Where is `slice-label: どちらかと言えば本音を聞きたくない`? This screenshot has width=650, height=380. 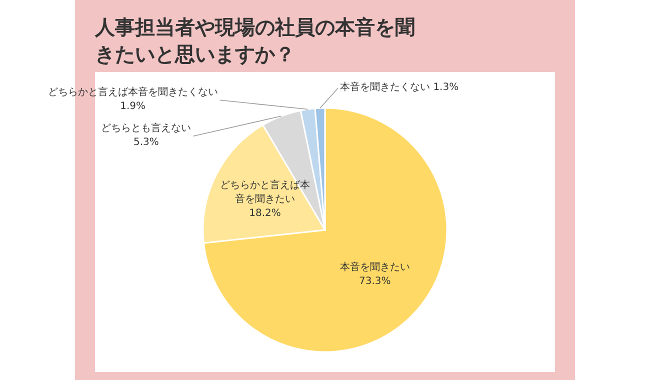 slice-label: どちらかと言えば本音を聞きたくない is located at coordinates (133, 92).